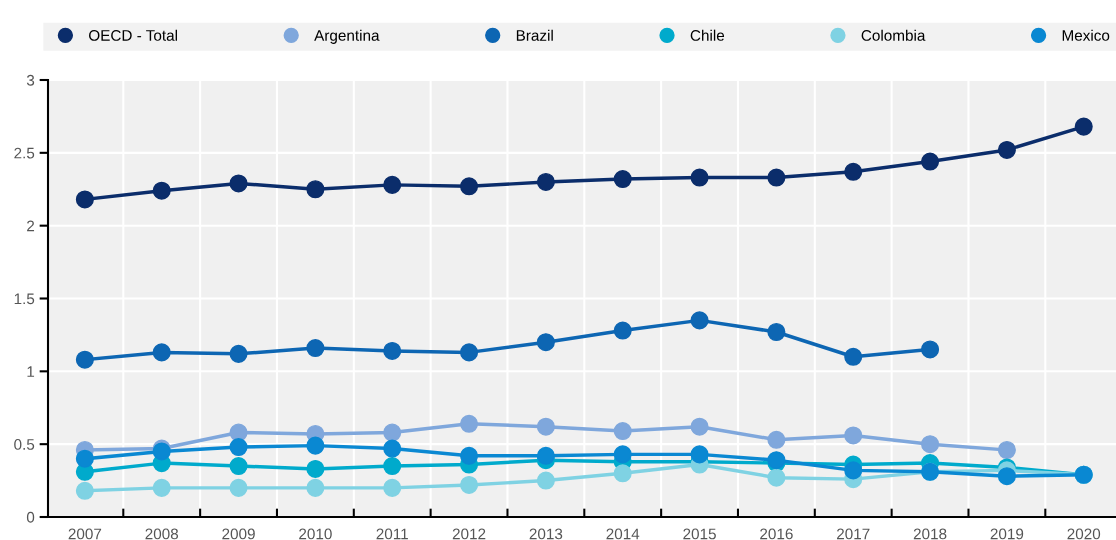  Describe the element at coordinates (24, 444) in the screenshot. I see `y-tick-label: 0.5` at that location.